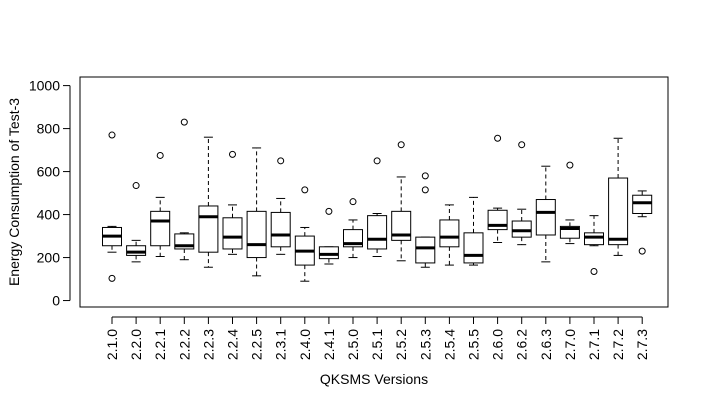  Describe the element at coordinates (377, 344) in the screenshot. I see `x-tick-label: 2.5.1` at that location.